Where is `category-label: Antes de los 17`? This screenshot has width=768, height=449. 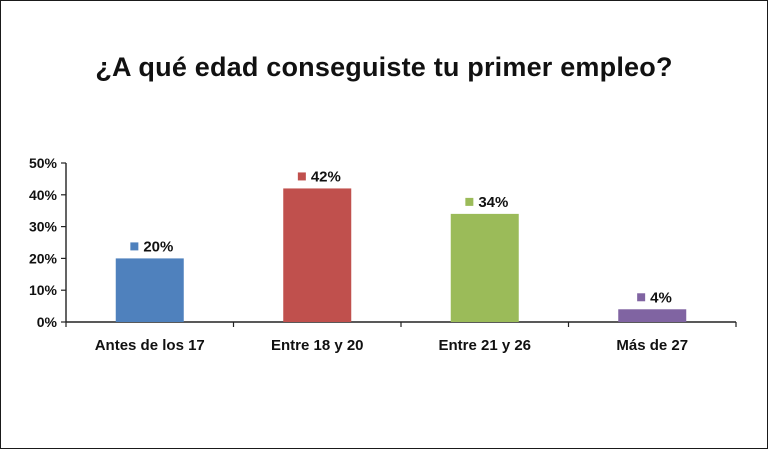
category-label: Antes de los 17 is located at coordinates (150, 345).